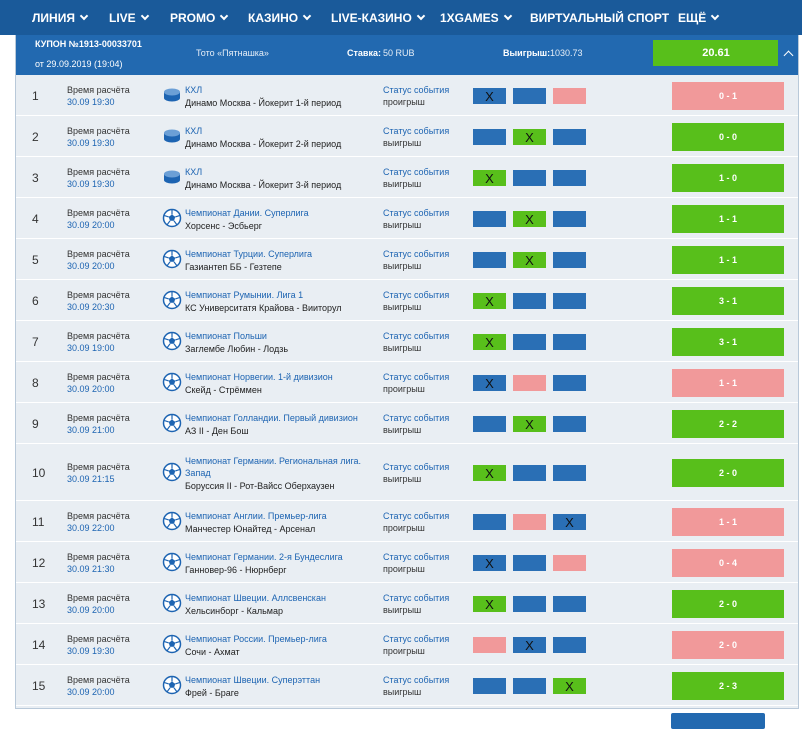  I want to click on calc-time: Время расчёта 30.09 22:00, so click(98, 522).